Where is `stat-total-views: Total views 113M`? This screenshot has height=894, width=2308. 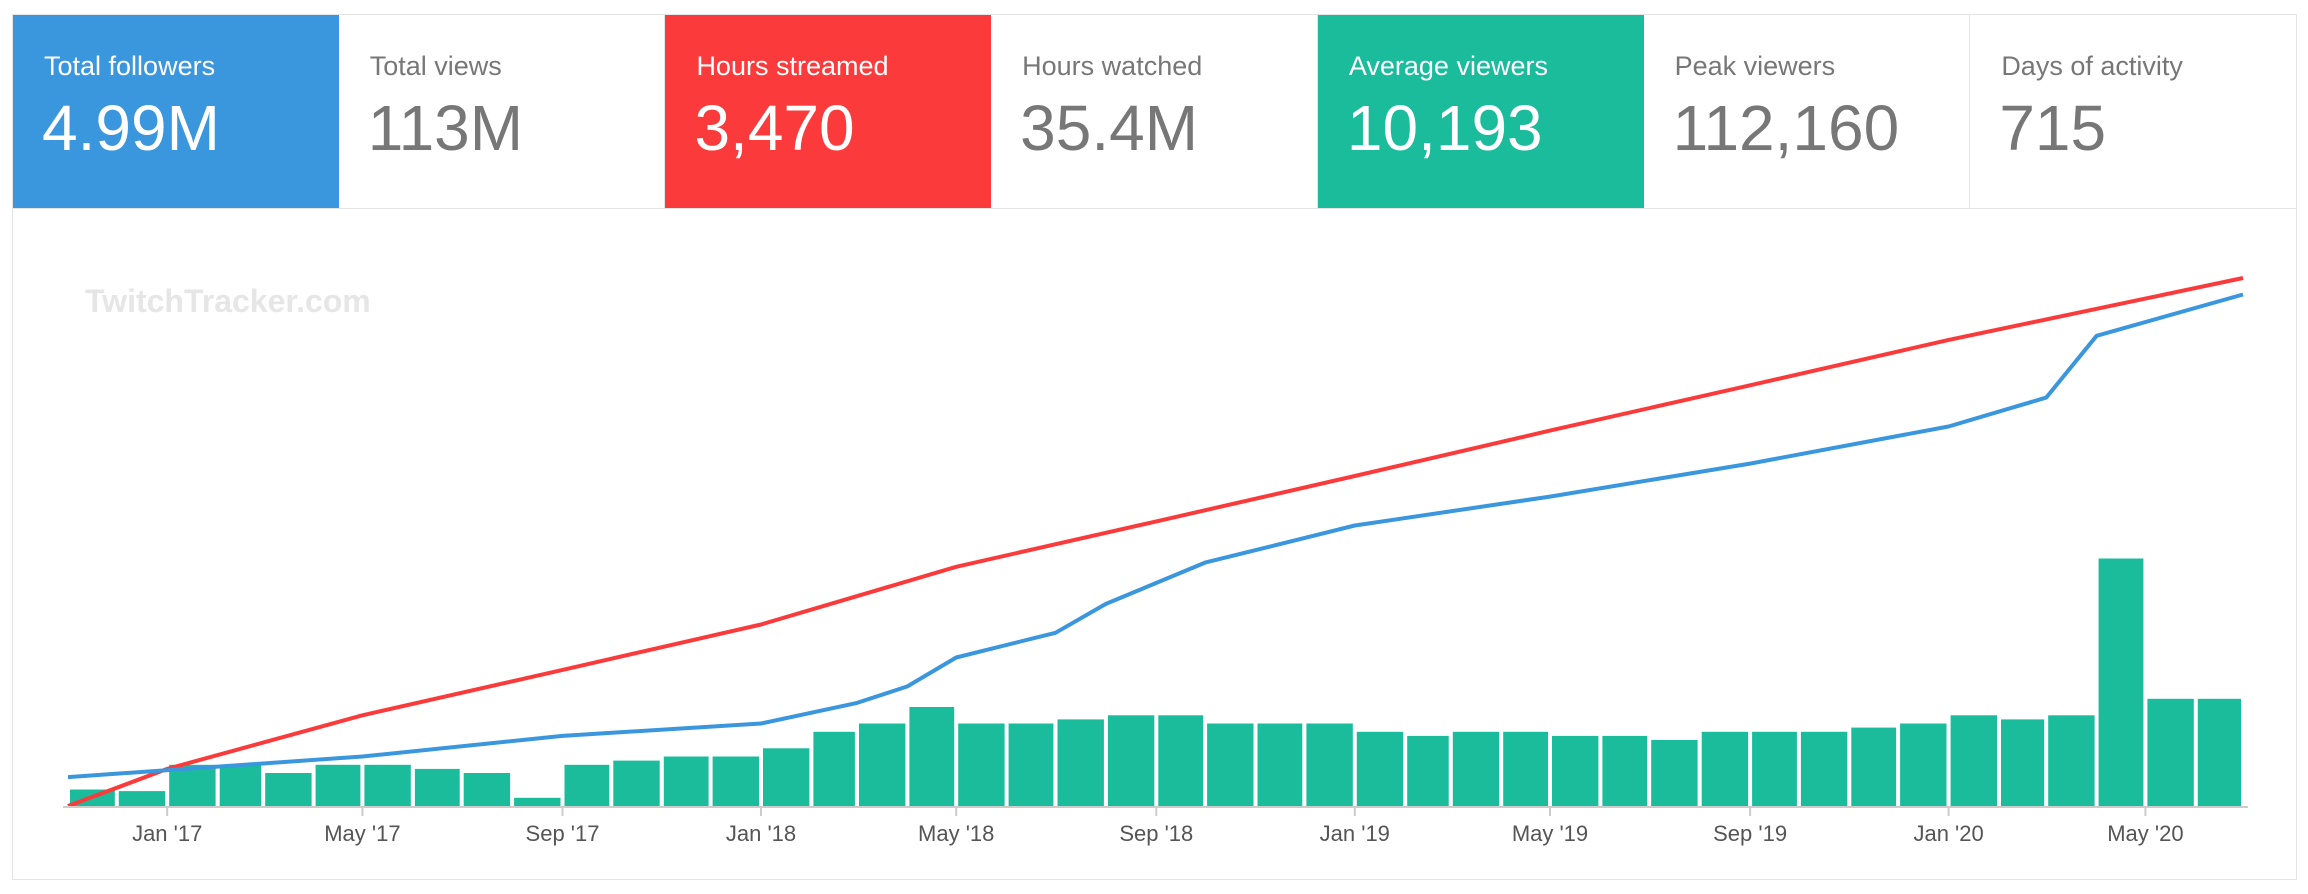
stat-total-views: Total views 113M is located at coordinates (502, 111).